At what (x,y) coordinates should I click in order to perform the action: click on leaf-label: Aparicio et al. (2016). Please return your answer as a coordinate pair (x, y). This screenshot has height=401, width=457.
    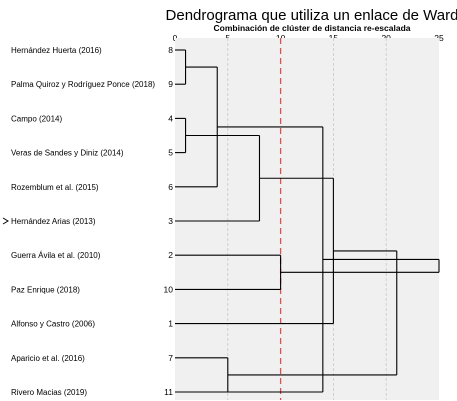
    Looking at the image, I should click on (48, 358).